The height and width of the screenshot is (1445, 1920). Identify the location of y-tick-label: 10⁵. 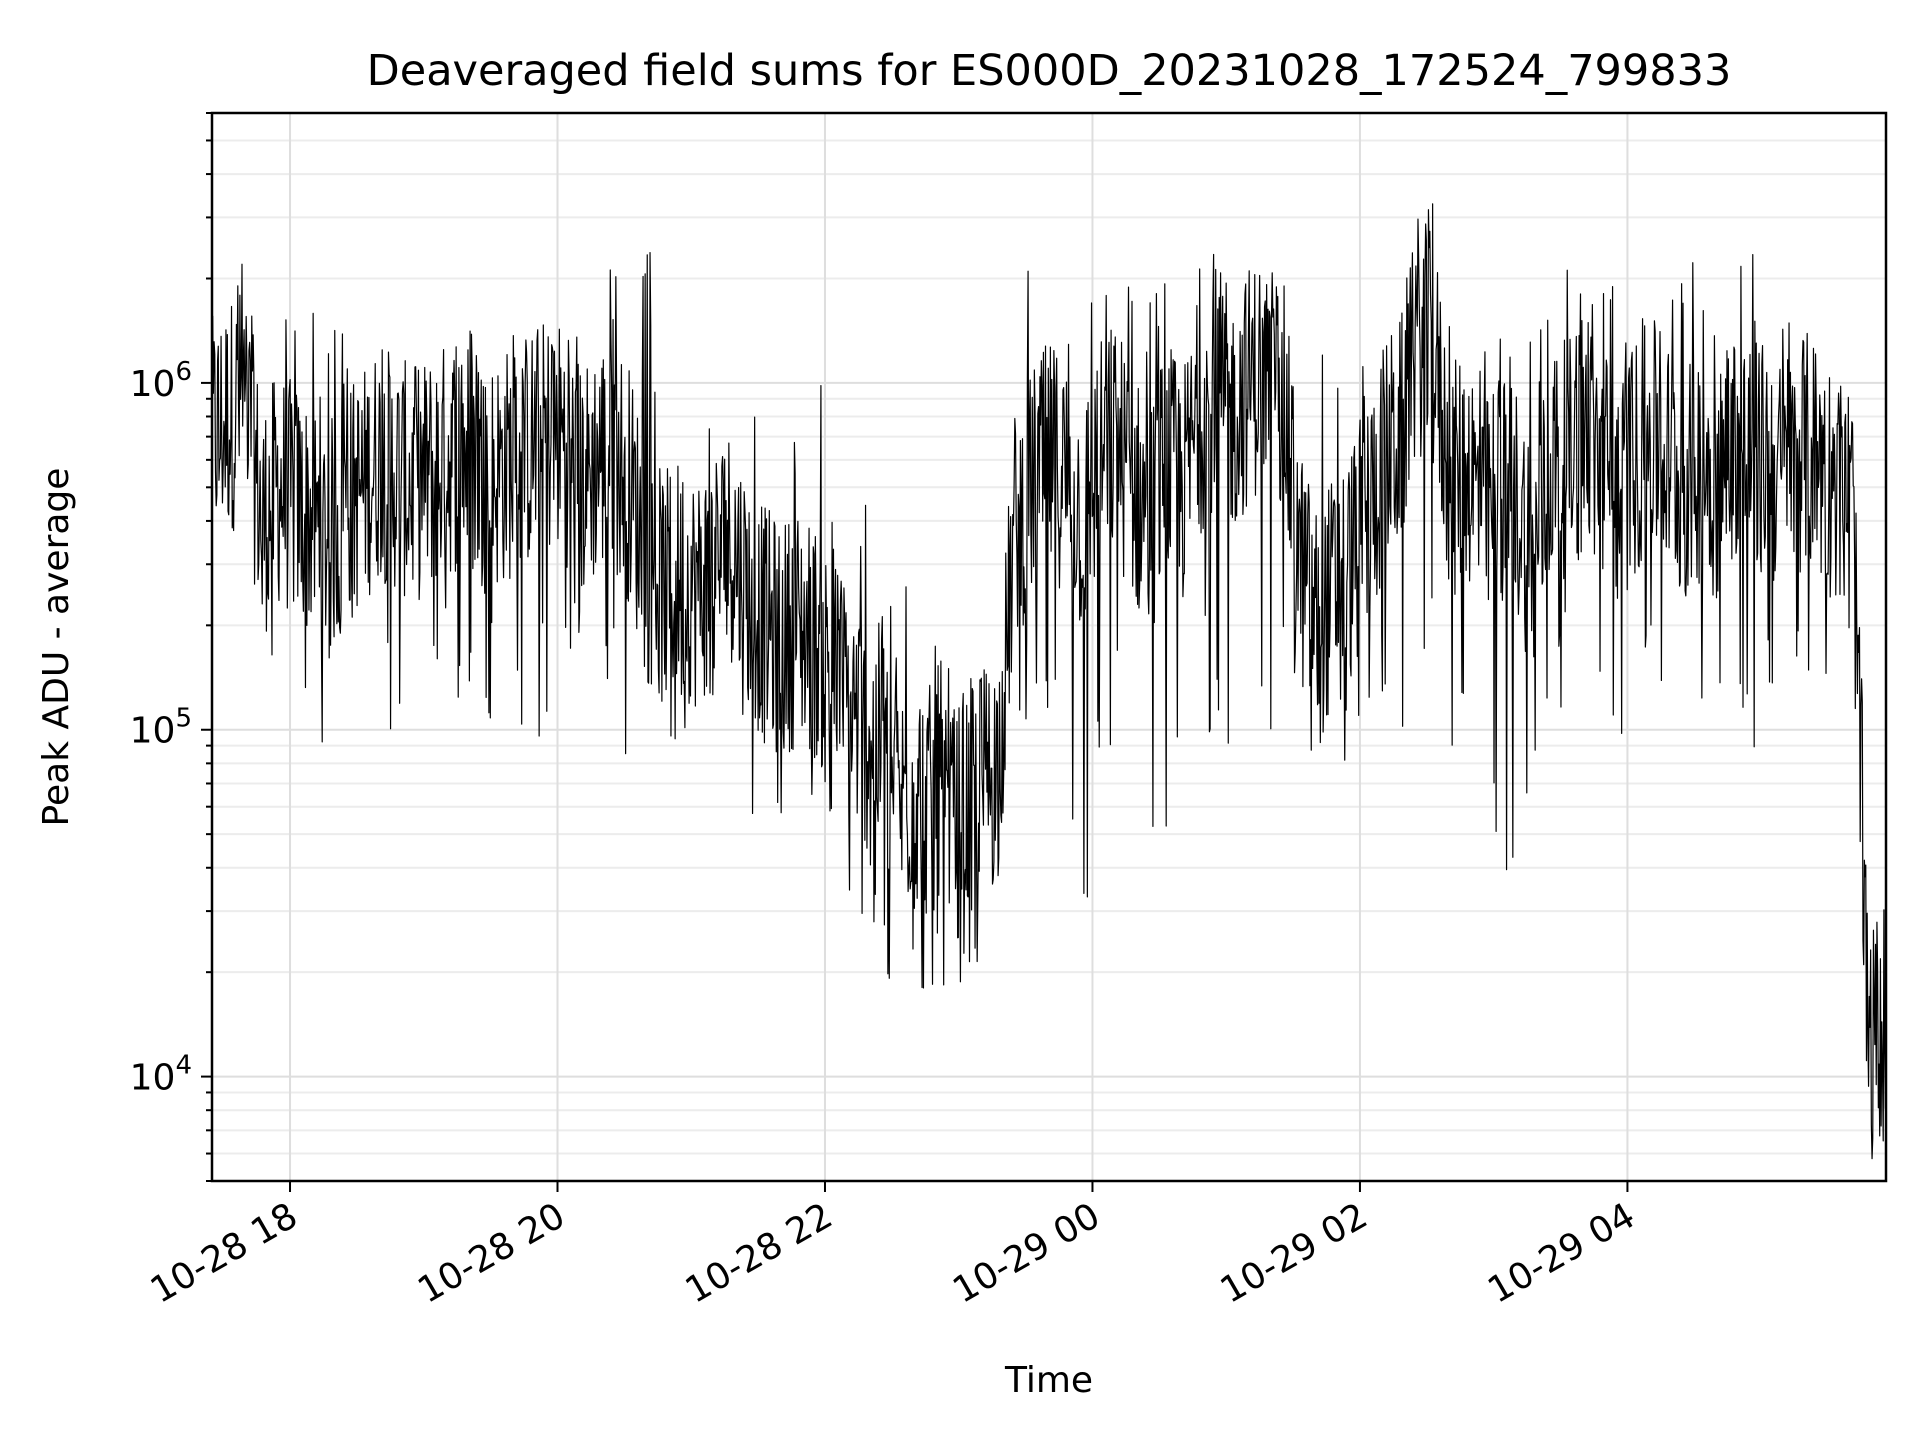
(161, 728).